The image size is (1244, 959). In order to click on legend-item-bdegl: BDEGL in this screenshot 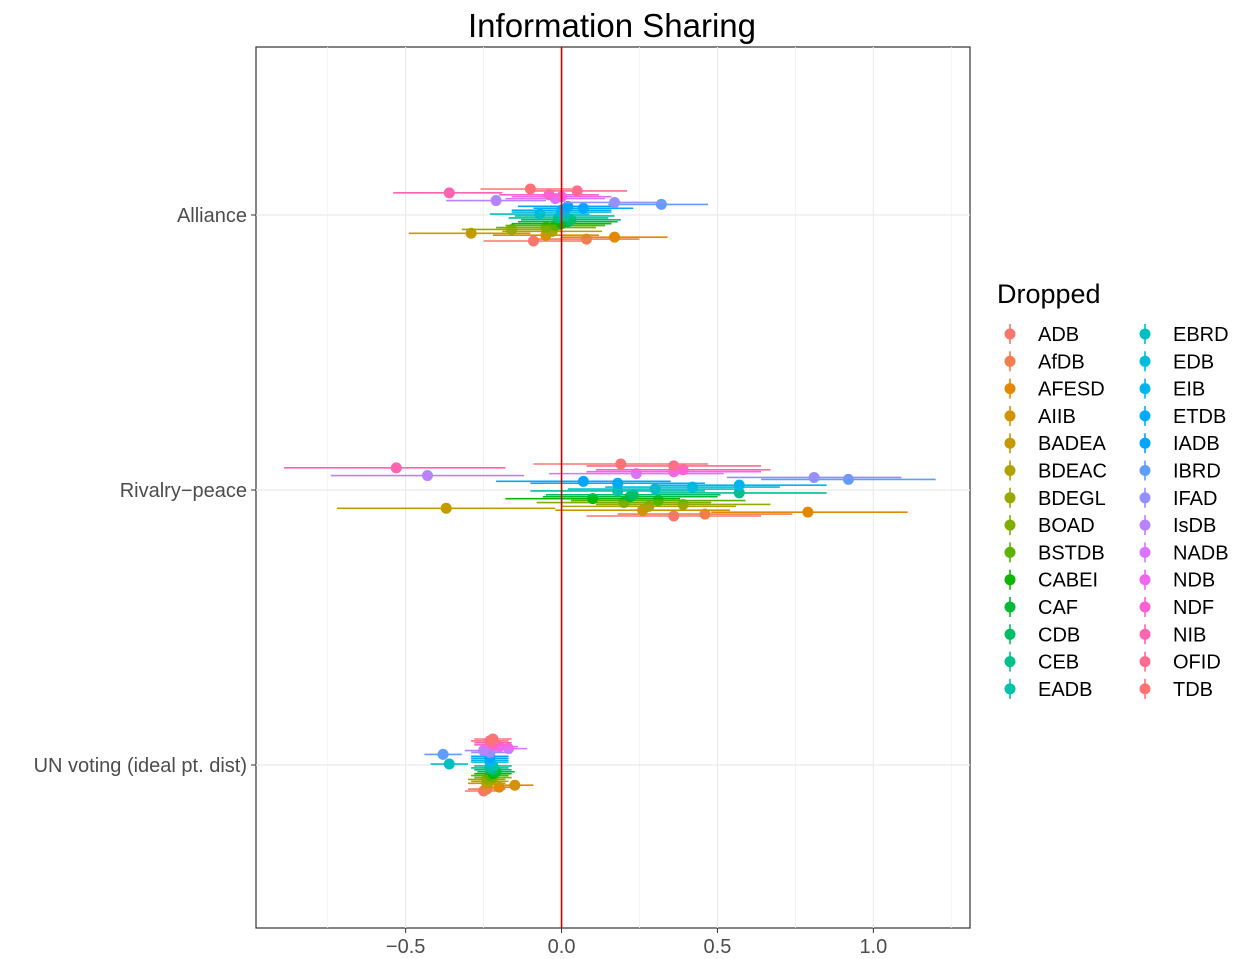, I will do `click(1055, 498)`.